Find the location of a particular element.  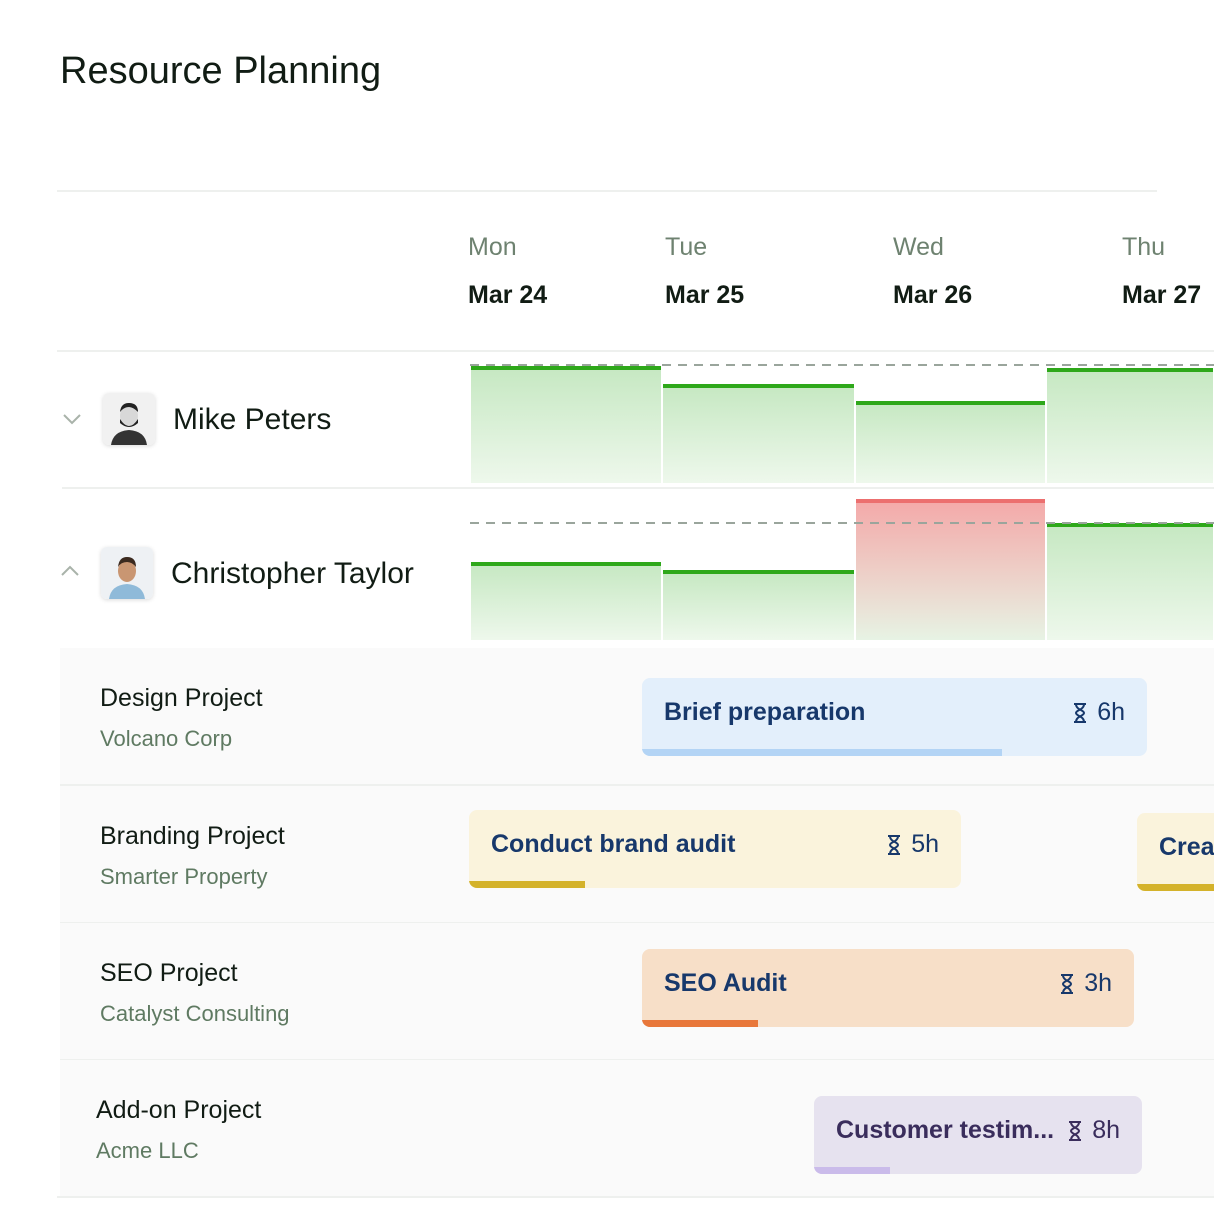

client-name: Volcano Corp is located at coordinates (166, 738).